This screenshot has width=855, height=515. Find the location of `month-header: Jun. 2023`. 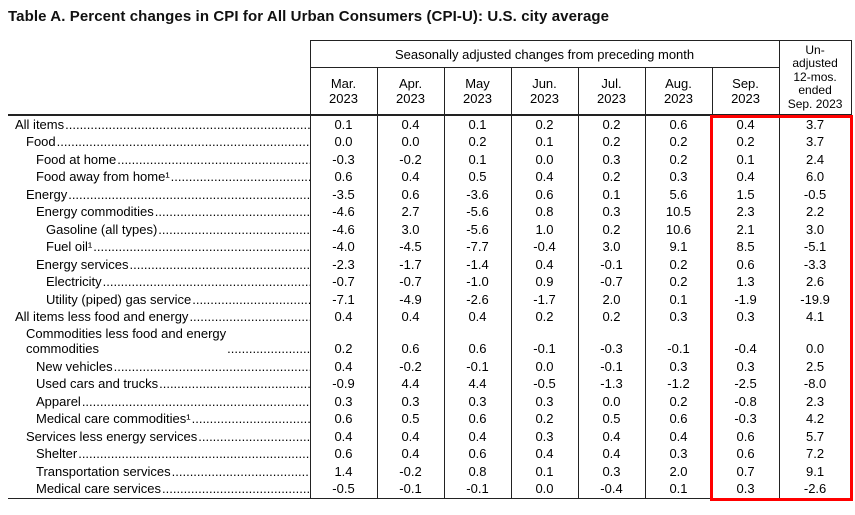

month-header: Jun. 2023 is located at coordinates (544, 91).